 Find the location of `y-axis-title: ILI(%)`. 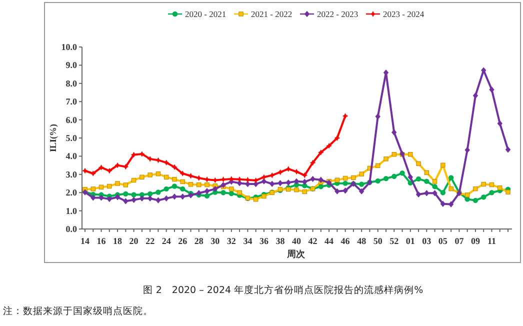

y-axis-title: ILI(%) is located at coordinates (53, 138).